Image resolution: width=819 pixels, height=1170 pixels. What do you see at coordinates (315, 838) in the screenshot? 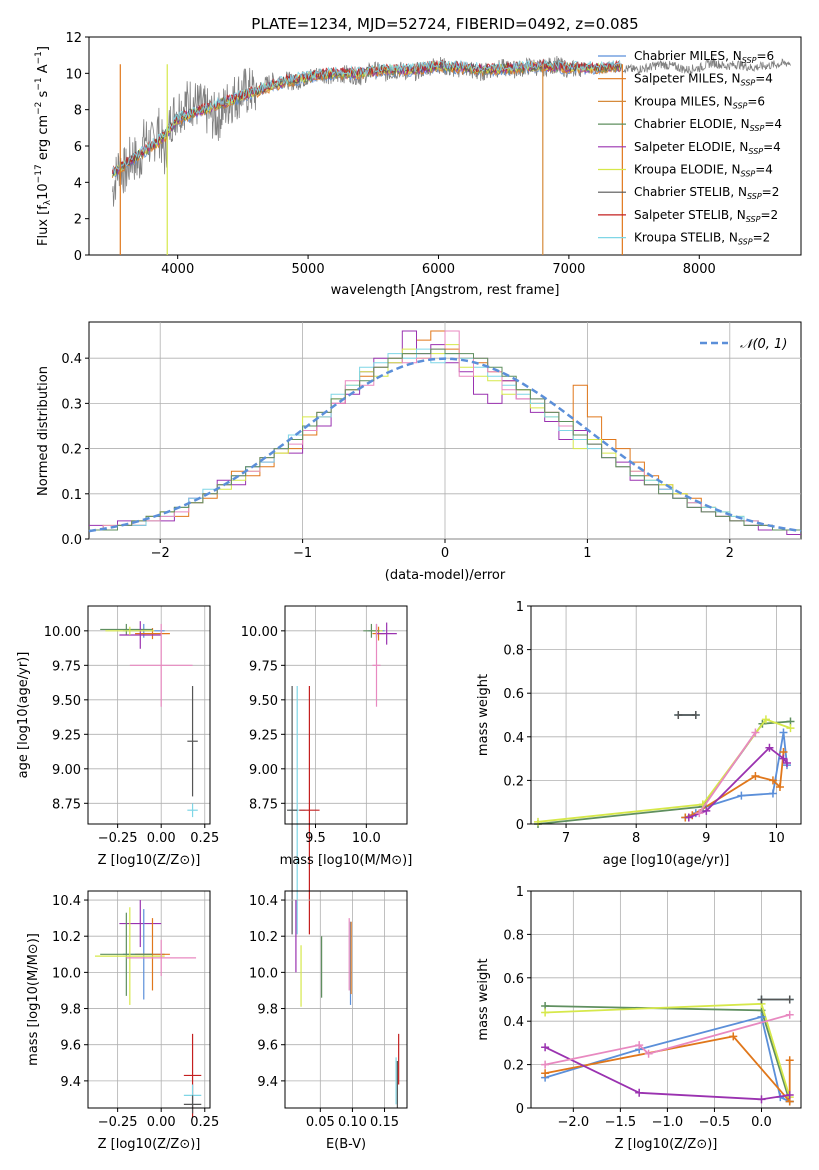
I see `x-tick-label: 9.5` at bounding box center [315, 838].